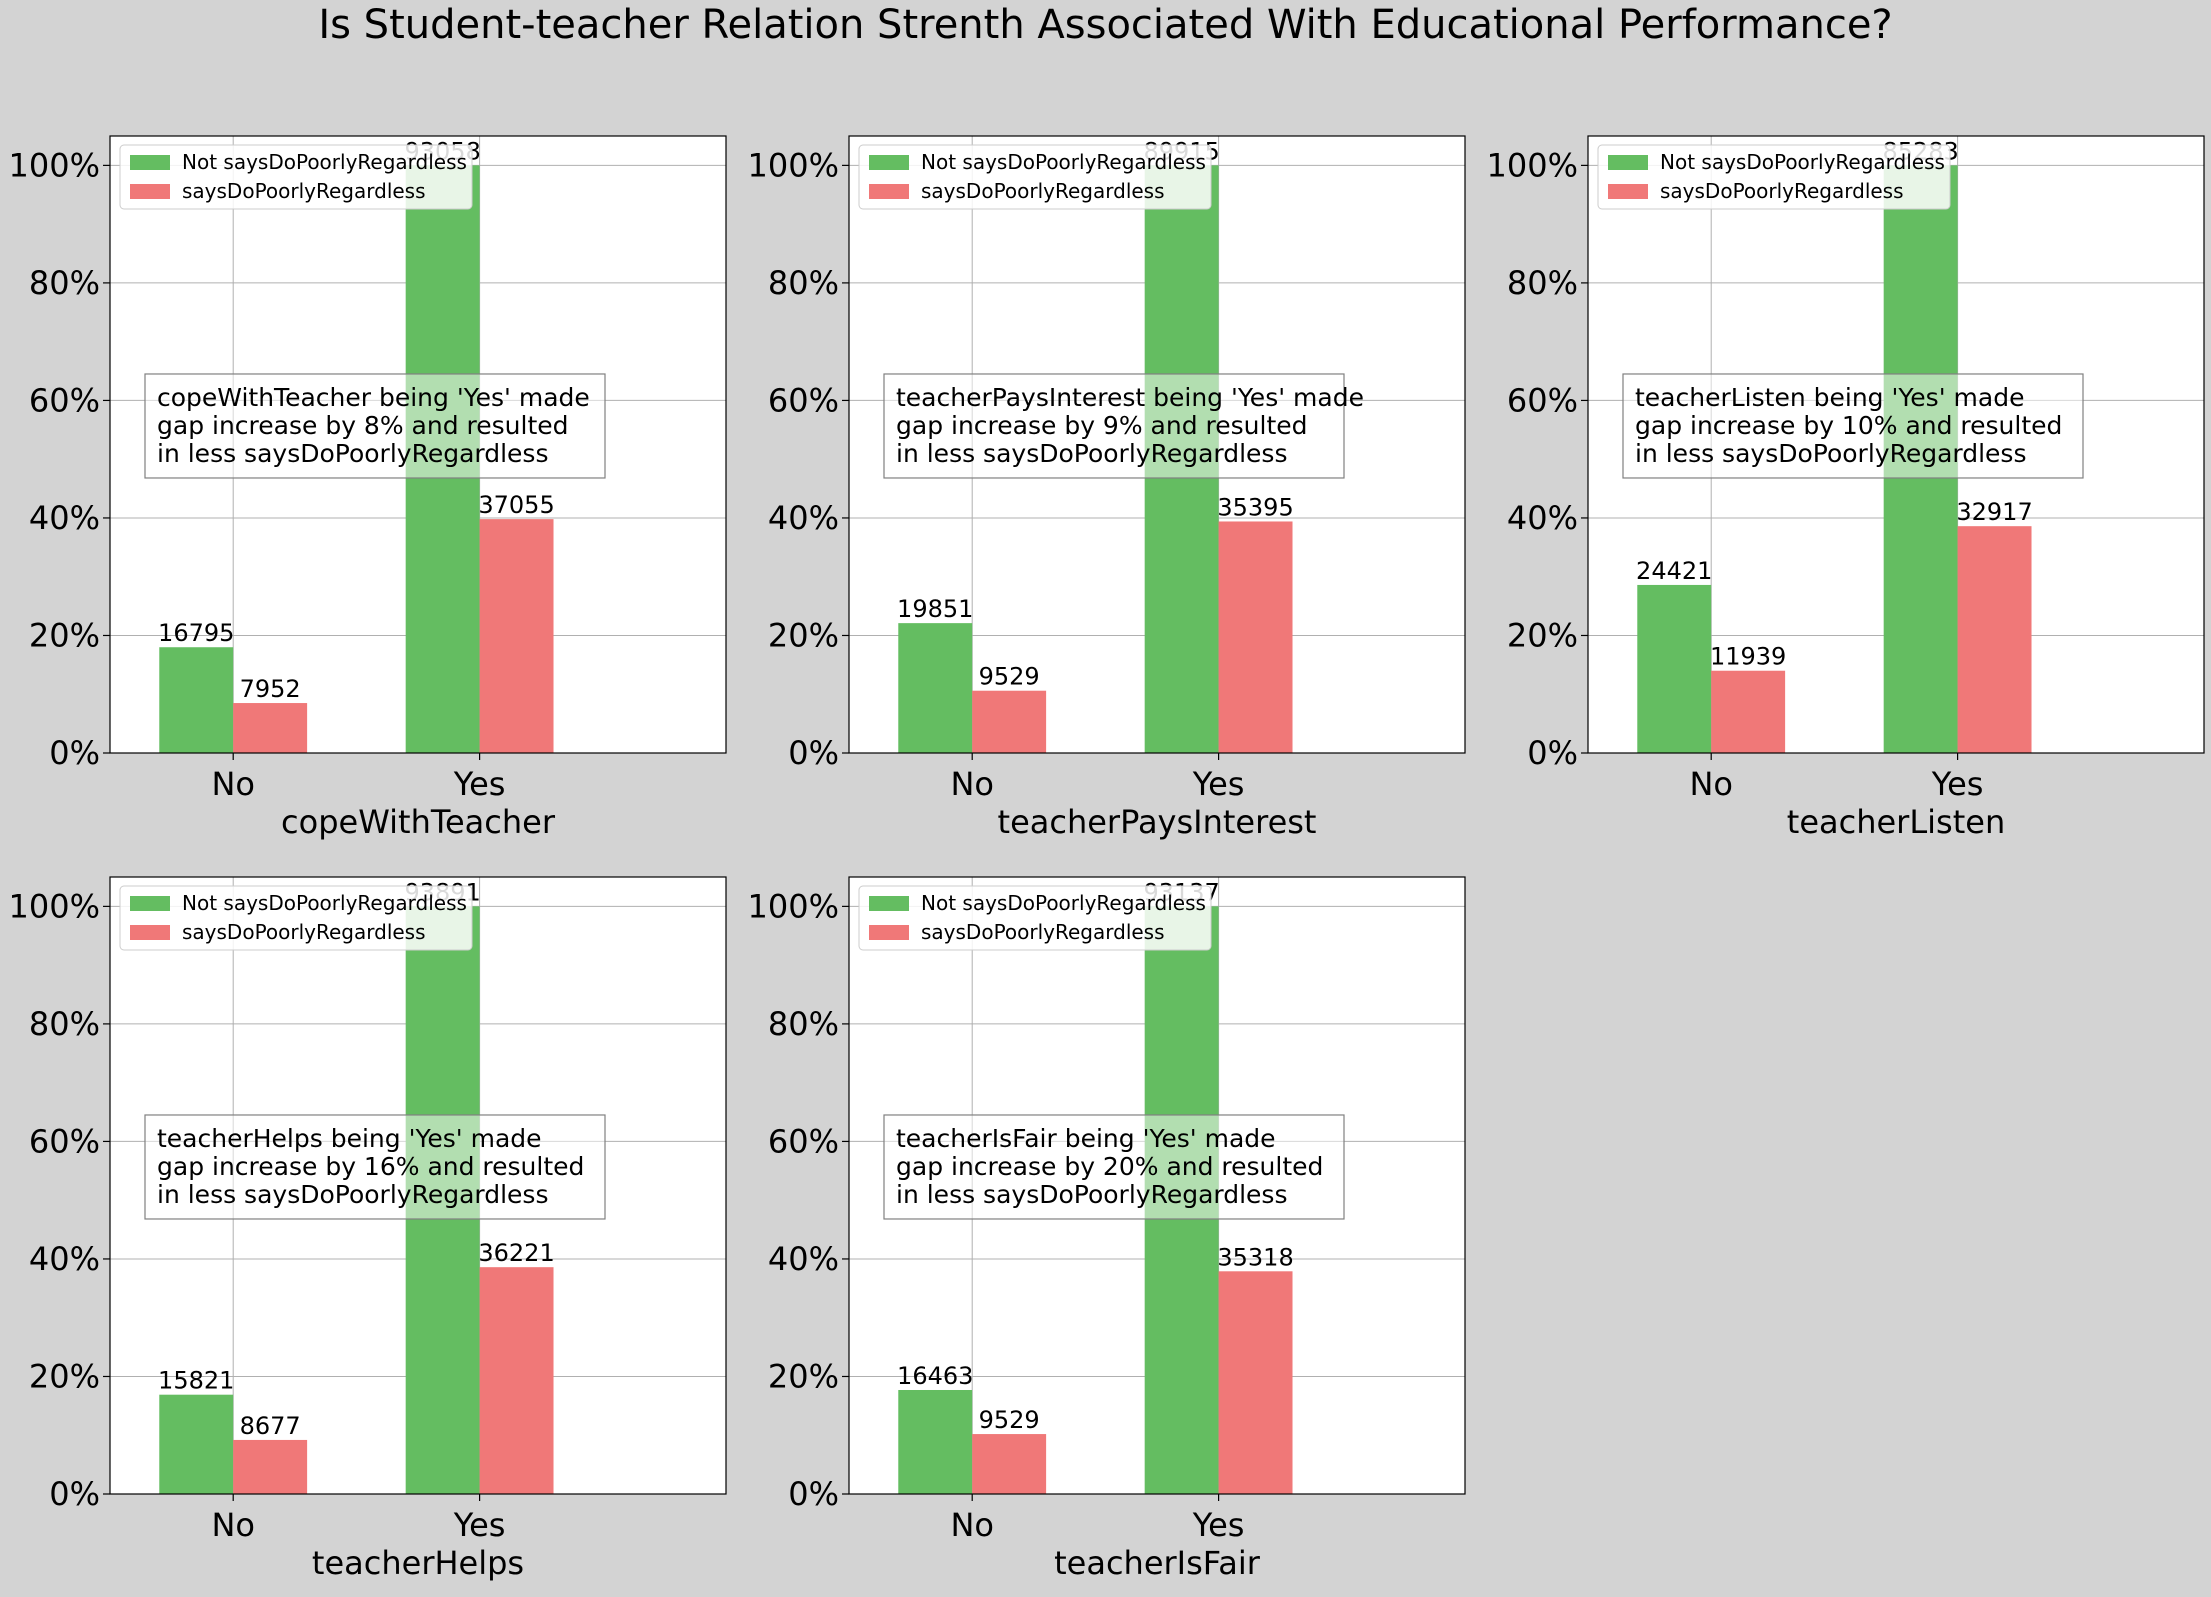  Describe the element at coordinates (1086, 1138) in the screenshot. I see `annotation-line: teacherIsFair being 'Yes' made` at that location.